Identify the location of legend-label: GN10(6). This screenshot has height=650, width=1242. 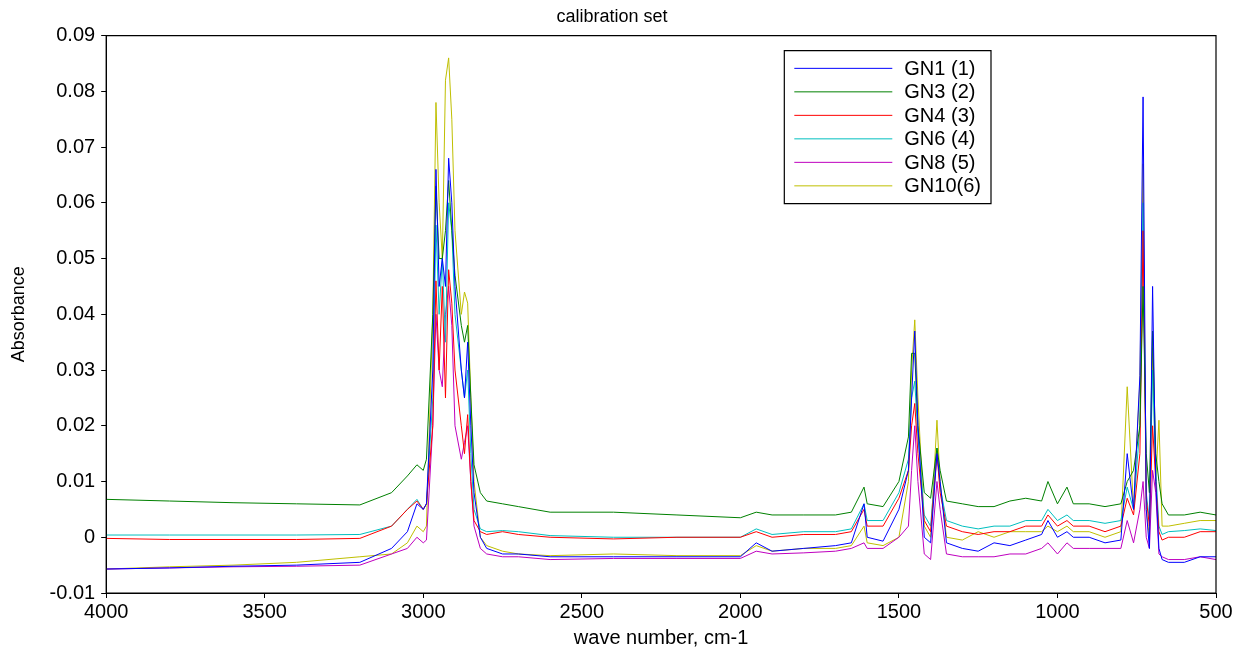
(943, 185).